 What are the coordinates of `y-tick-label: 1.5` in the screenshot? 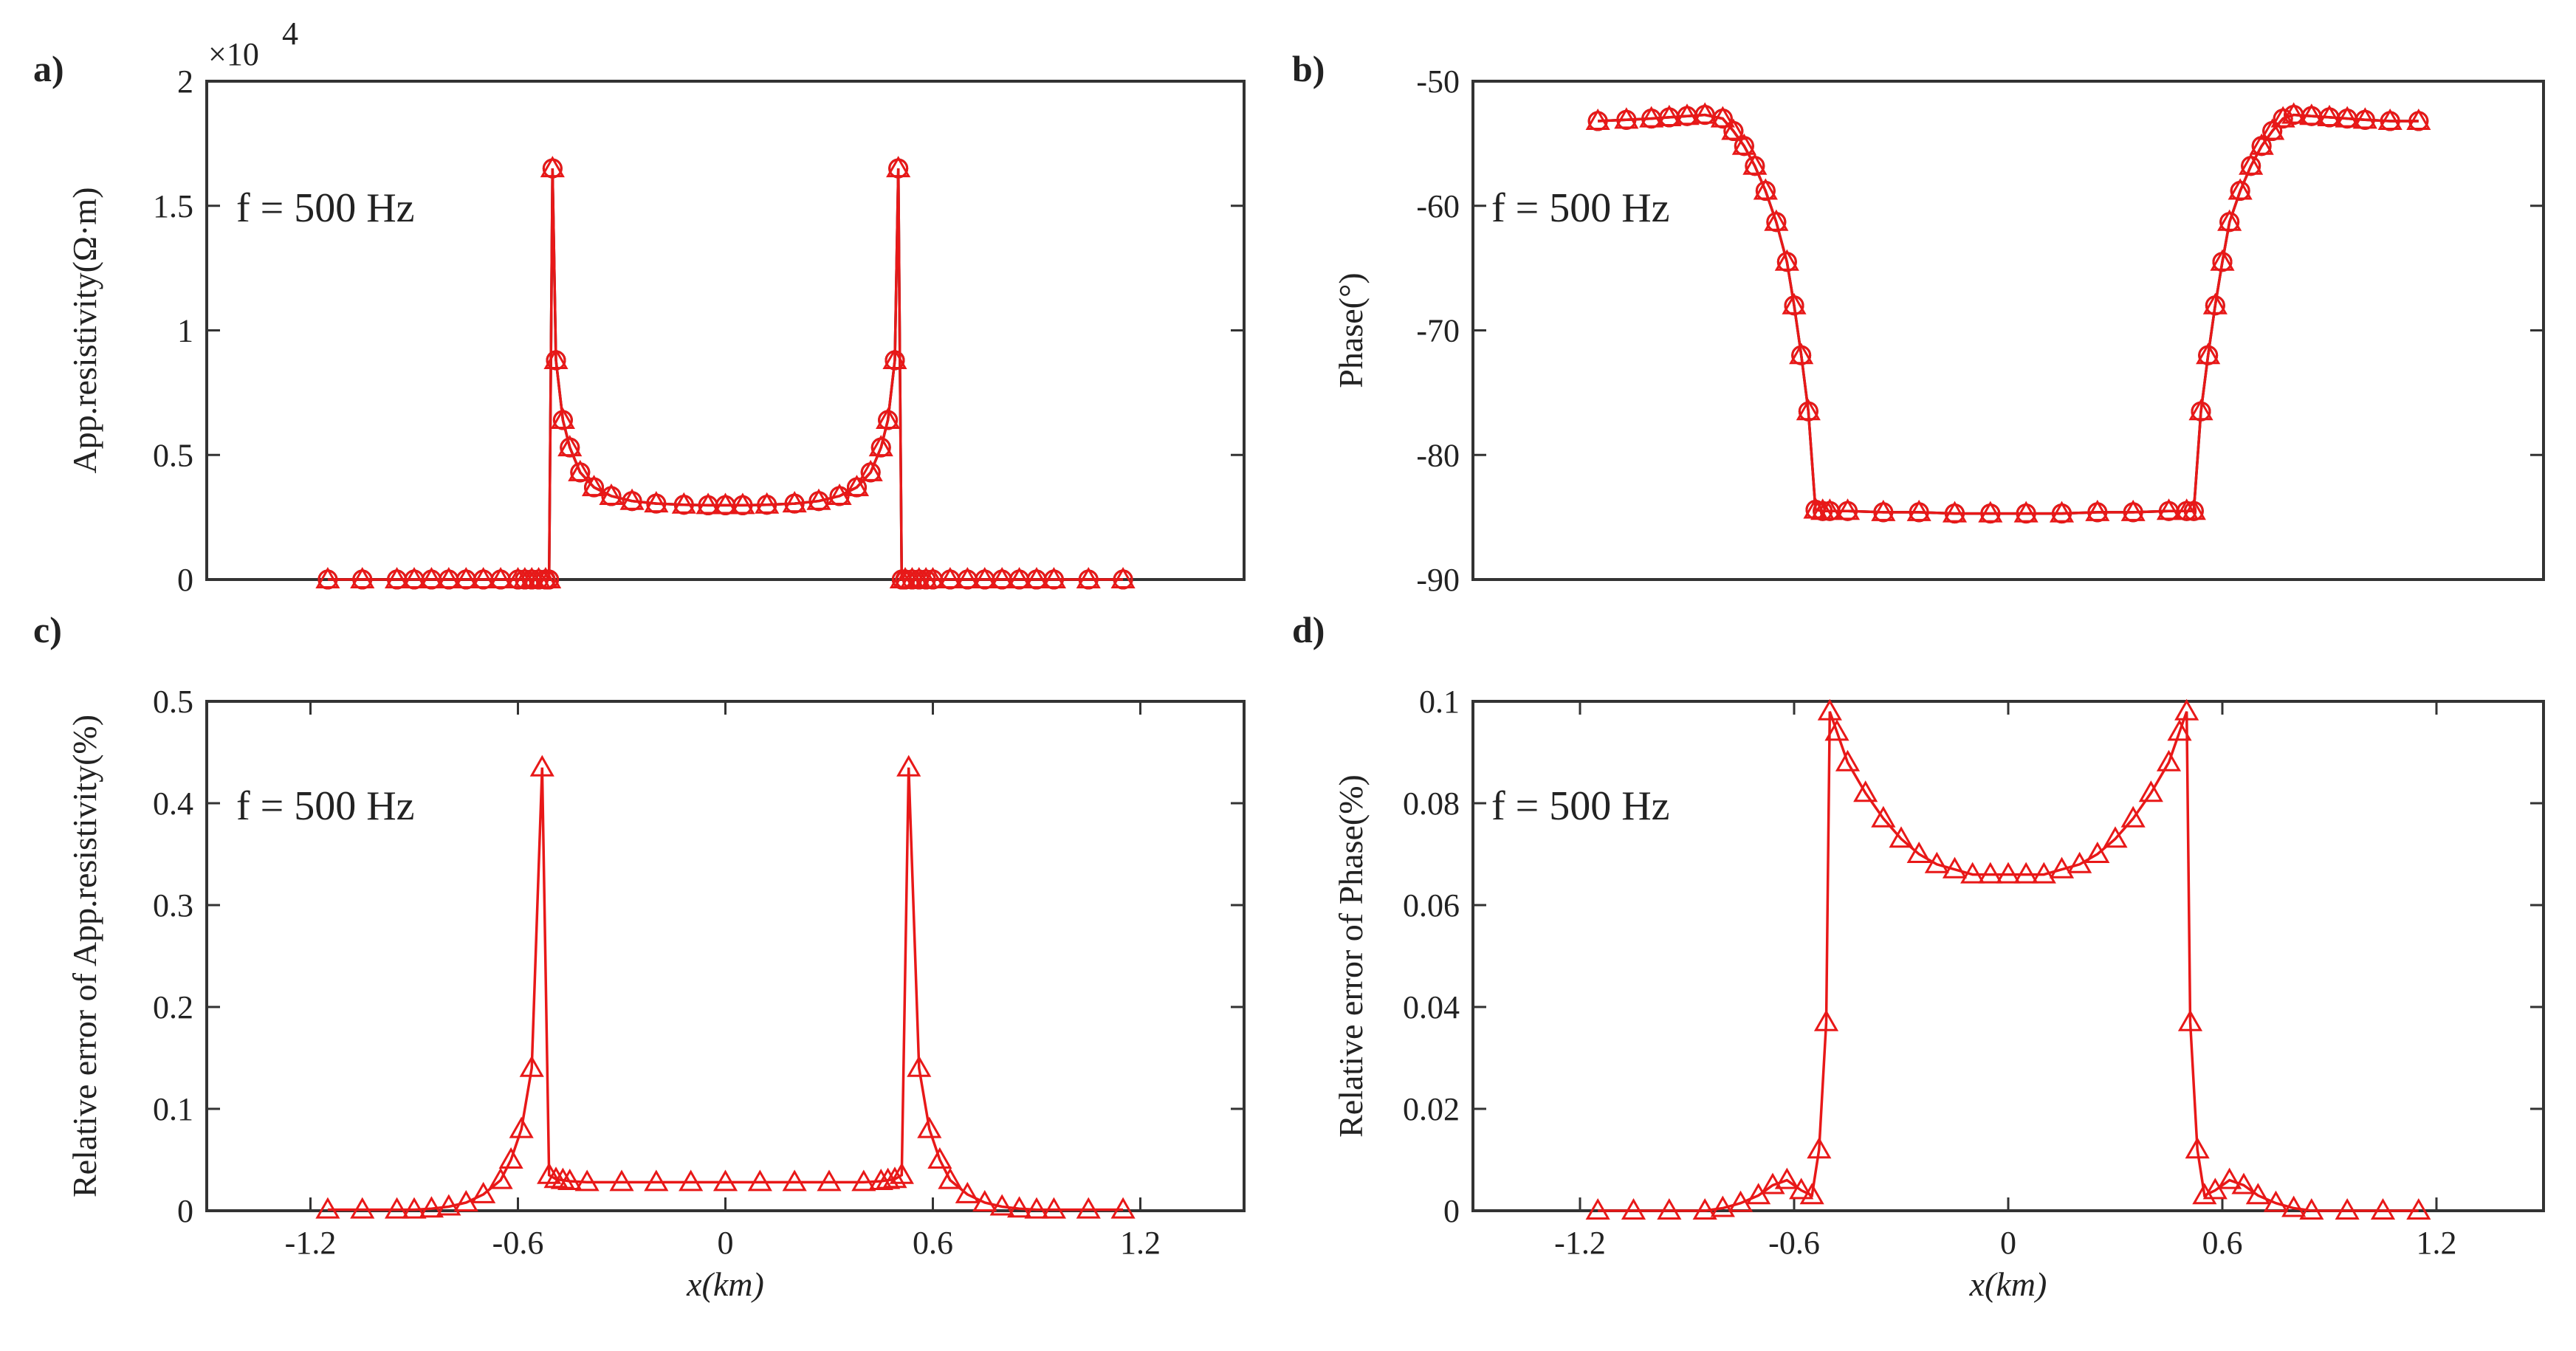 It's located at (173, 206).